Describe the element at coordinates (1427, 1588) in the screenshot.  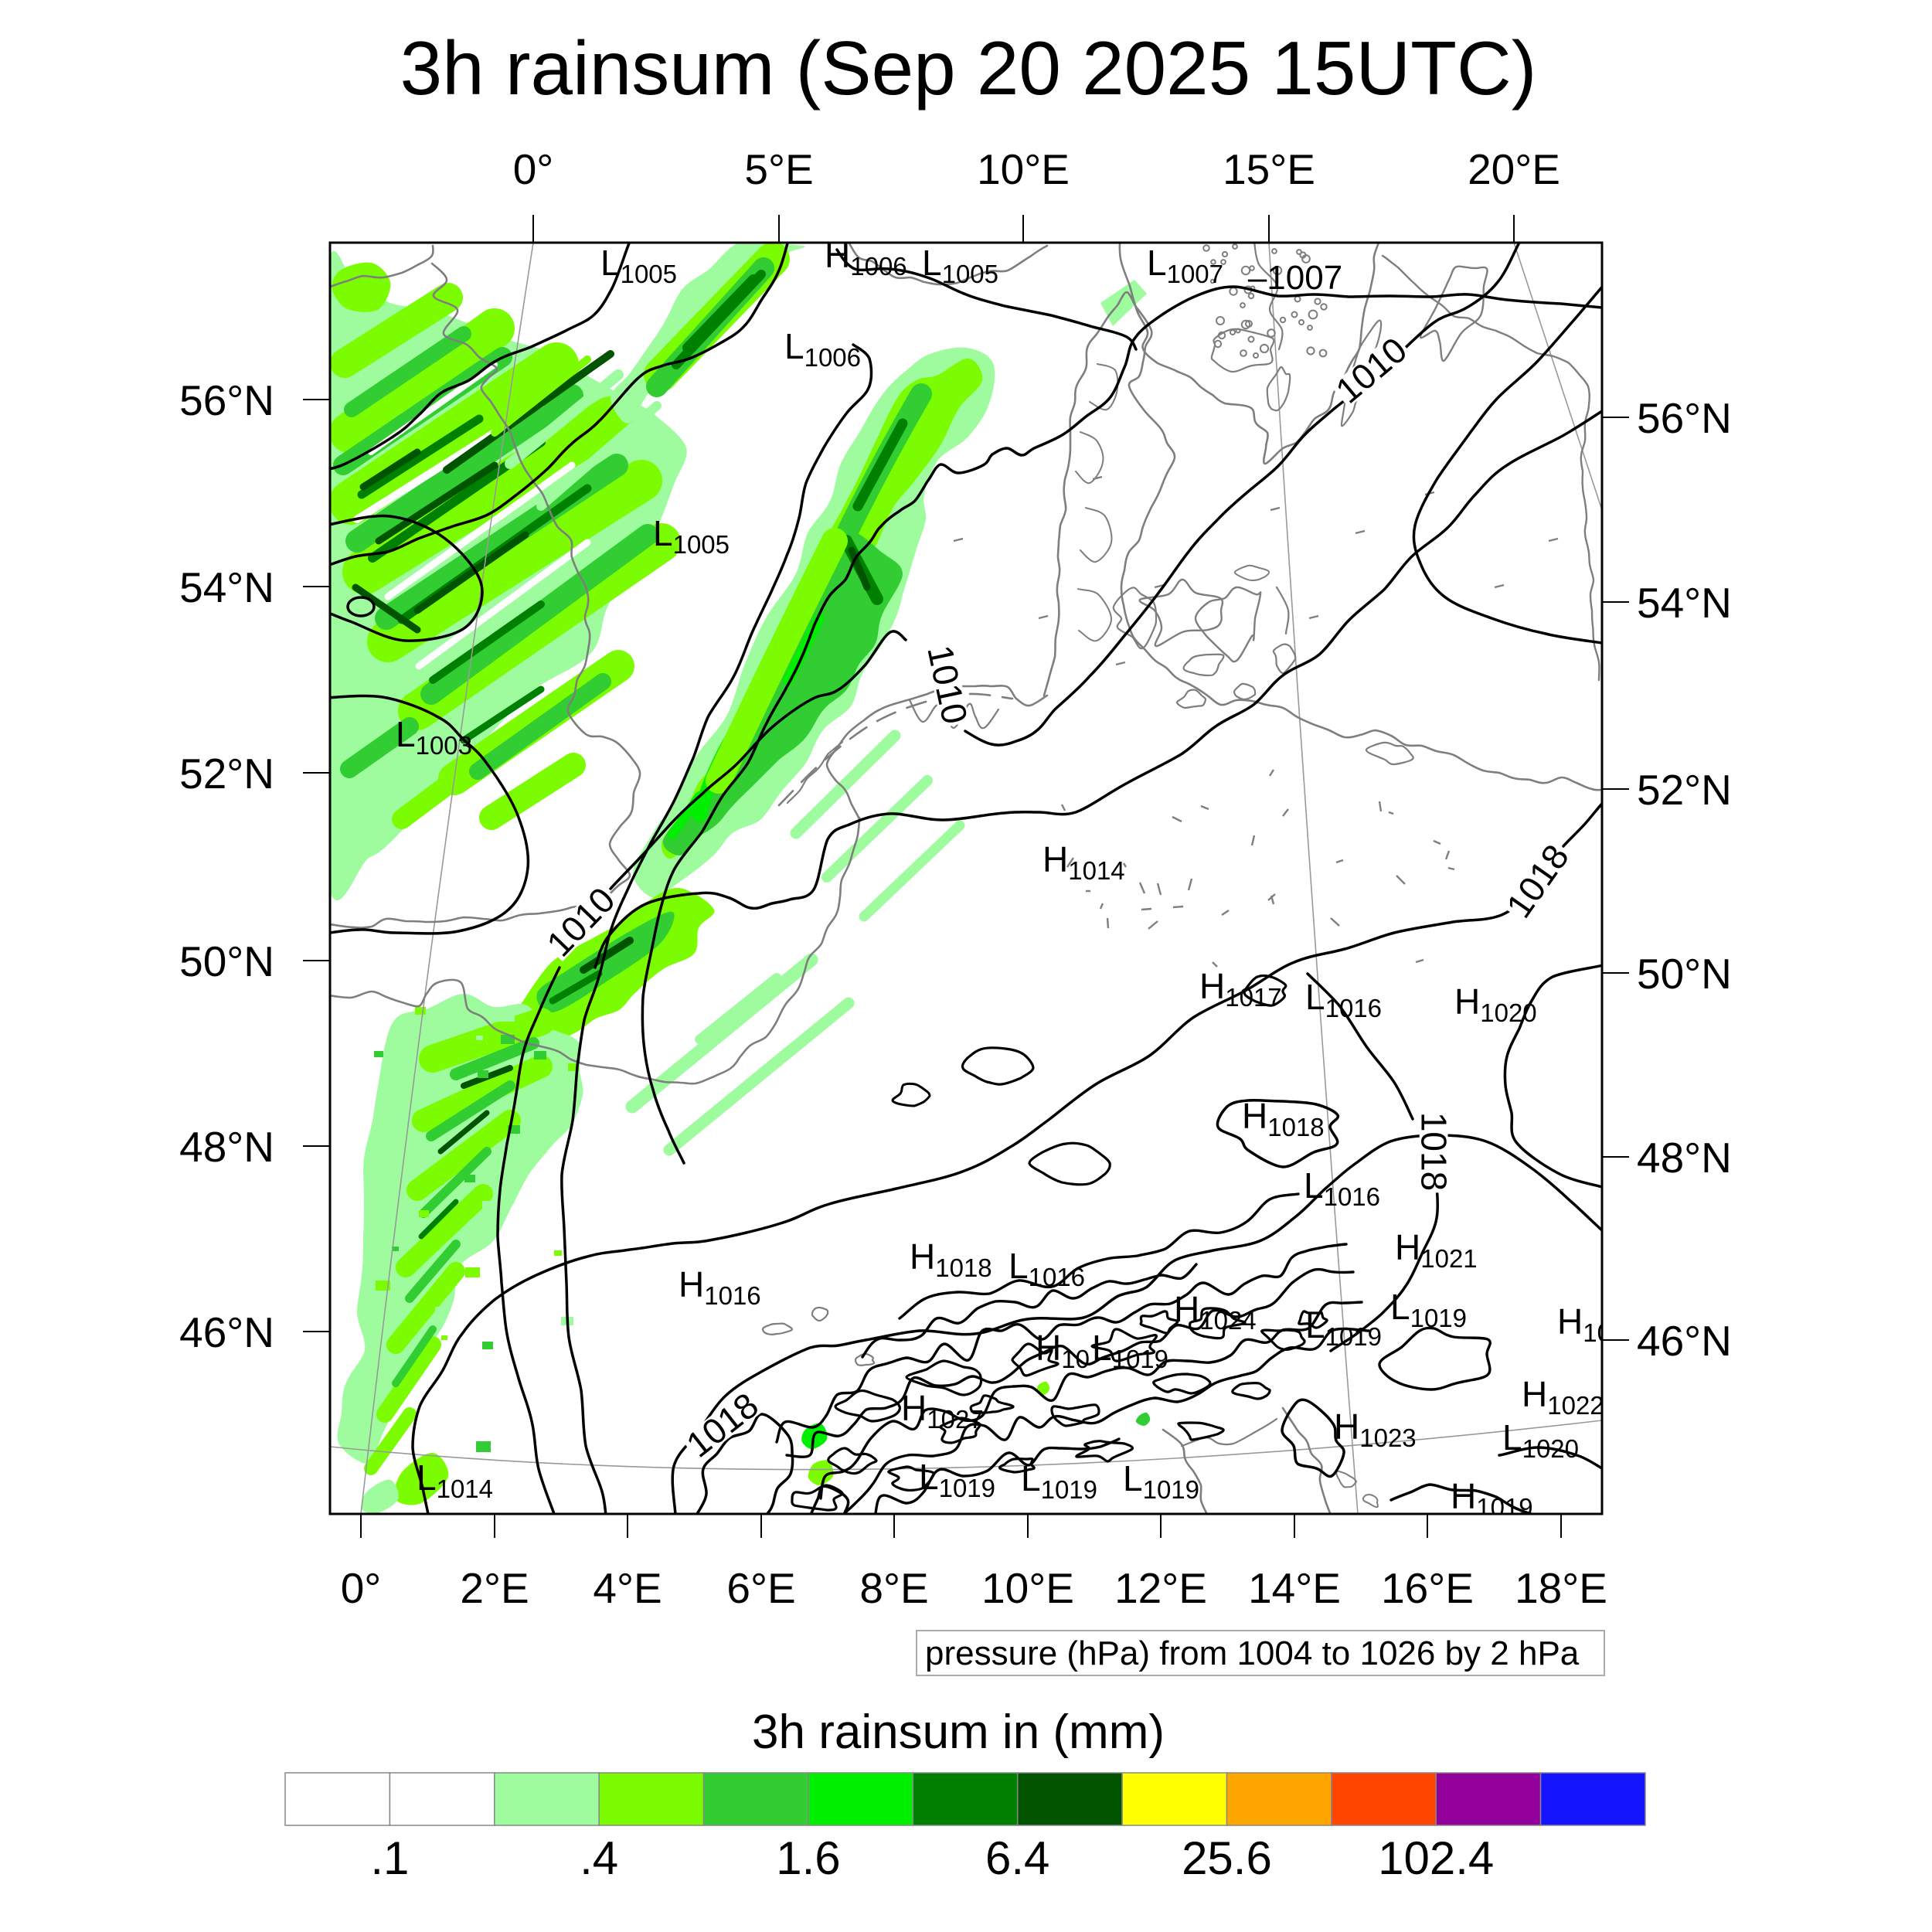
I see `svg-text: 16°E` at that location.